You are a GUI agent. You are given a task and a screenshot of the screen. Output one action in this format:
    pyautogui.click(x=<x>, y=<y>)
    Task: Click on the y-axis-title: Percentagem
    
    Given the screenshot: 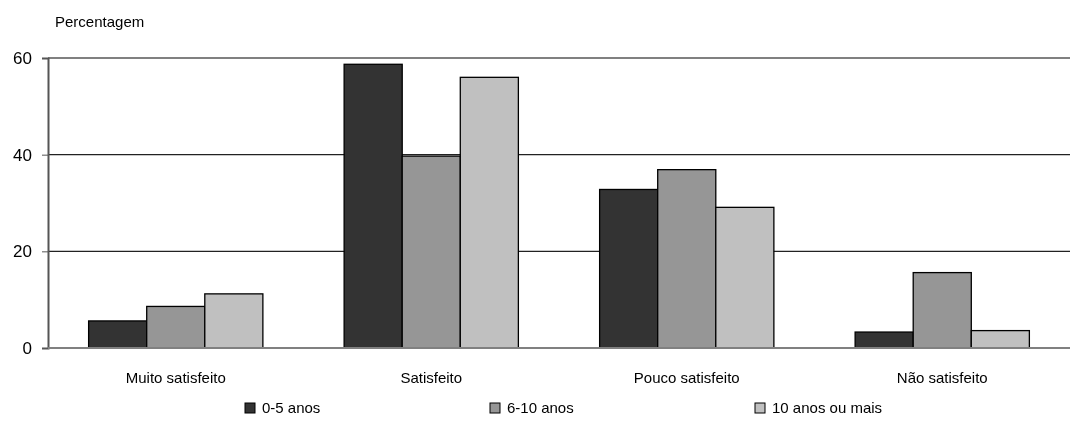 What is the action you would take?
    pyautogui.click(x=100, y=21)
    